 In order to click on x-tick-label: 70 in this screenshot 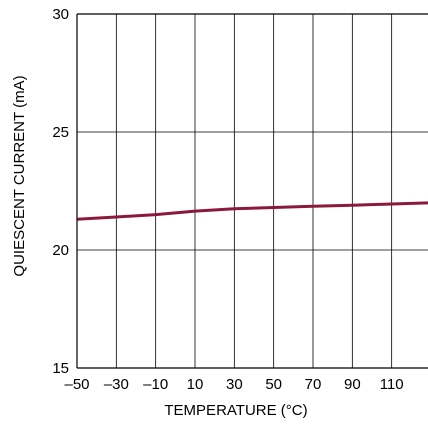, I will do `click(313, 384)`.